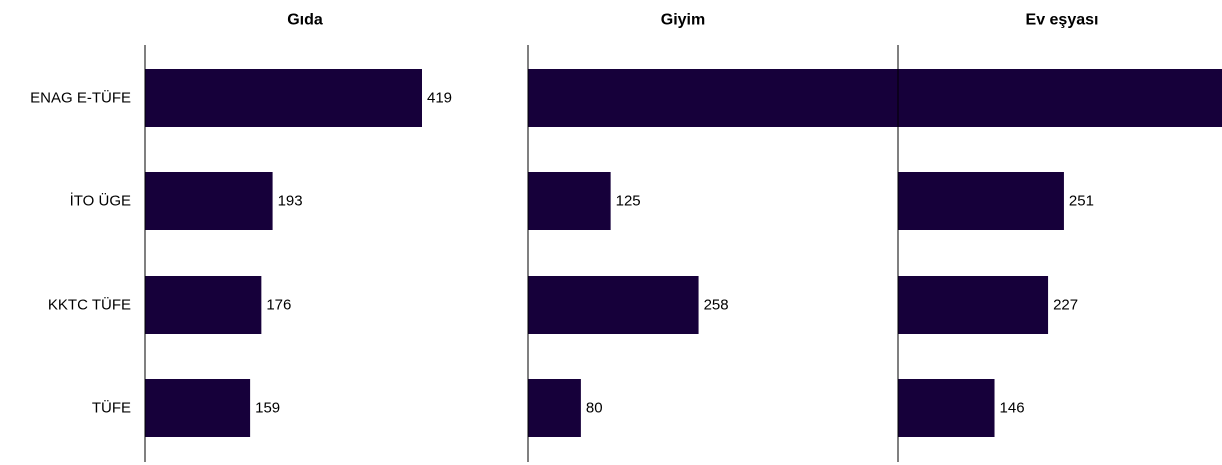 The height and width of the screenshot is (465, 1222). I want to click on bar-gida-ito-uge, so click(209, 201).